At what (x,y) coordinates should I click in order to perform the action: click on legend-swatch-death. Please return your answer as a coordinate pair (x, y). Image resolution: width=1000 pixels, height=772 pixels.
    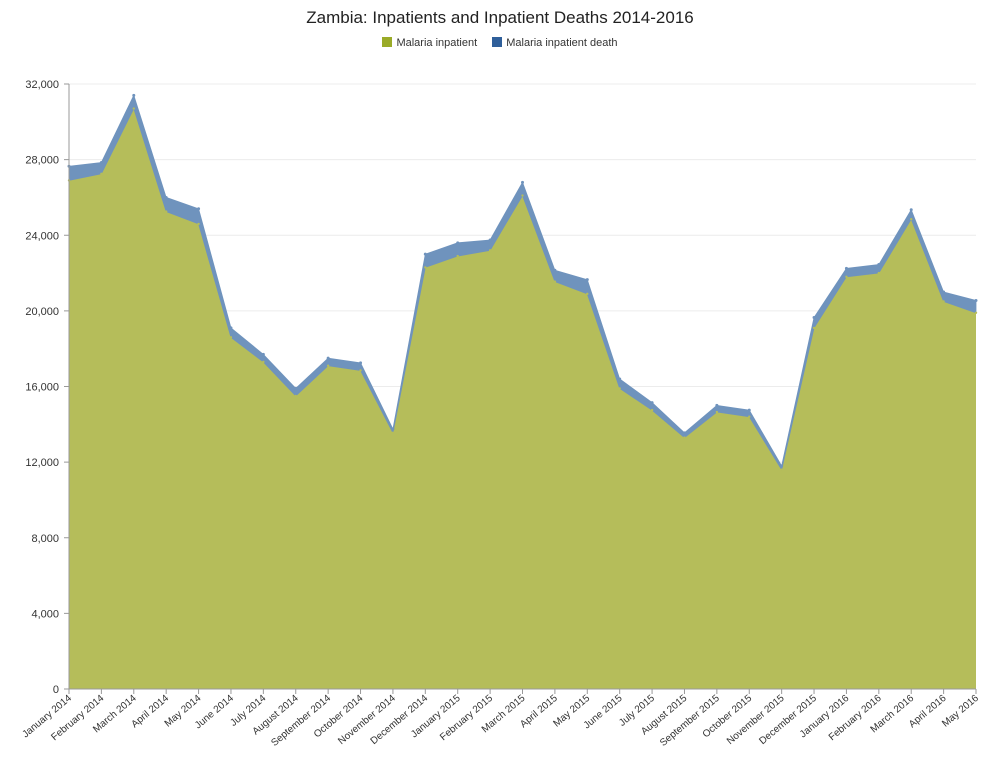
    Looking at the image, I should click on (497, 42).